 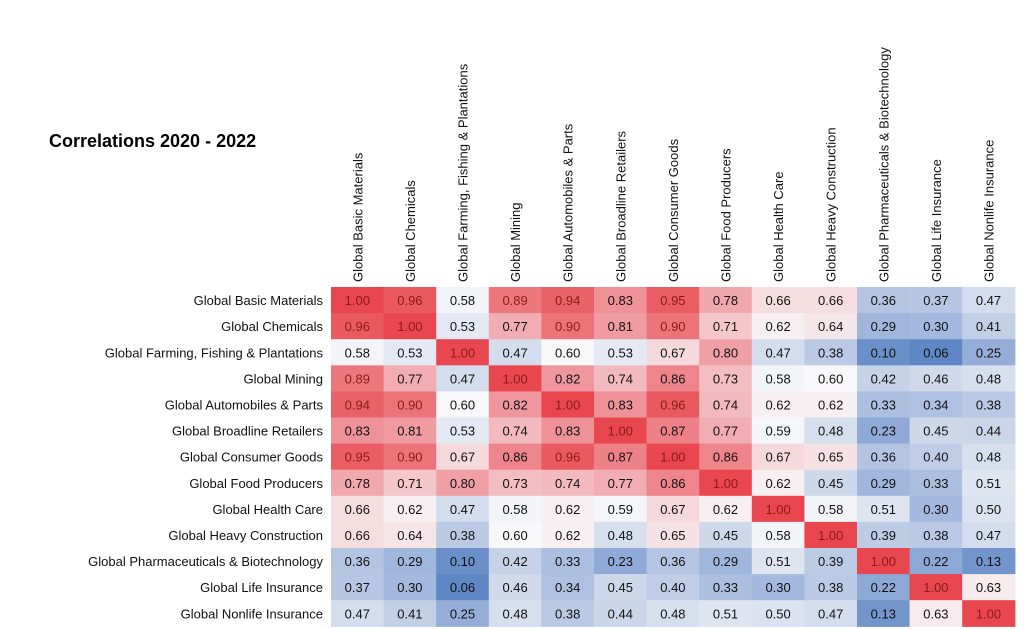 What do you see at coordinates (830, 326) in the screenshot?
I see `cell-value-label: 0.64` at bounding box center [830, 326].